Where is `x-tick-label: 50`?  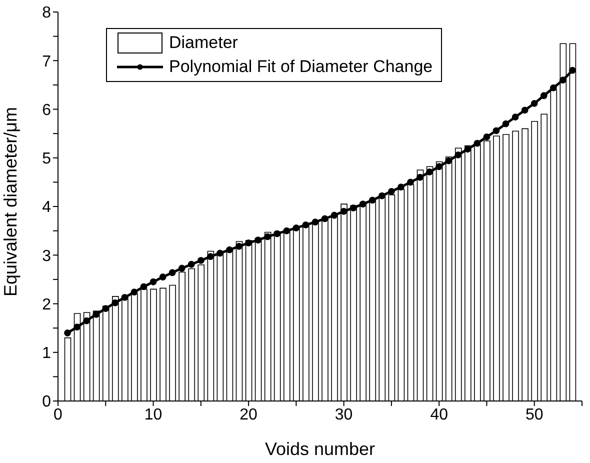
x-tick-label: 50 is located at coordinates (534, 415).